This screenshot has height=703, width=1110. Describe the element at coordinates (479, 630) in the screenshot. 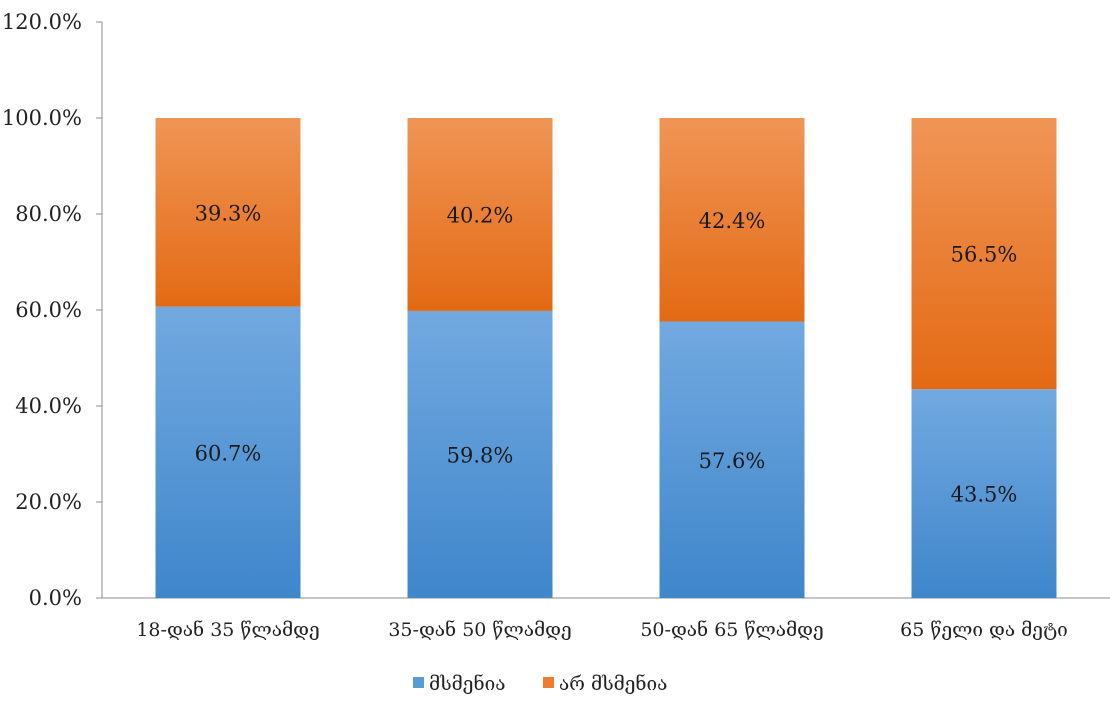

I see `x-category-label: 35-დან 50 წლამდე` at that location.